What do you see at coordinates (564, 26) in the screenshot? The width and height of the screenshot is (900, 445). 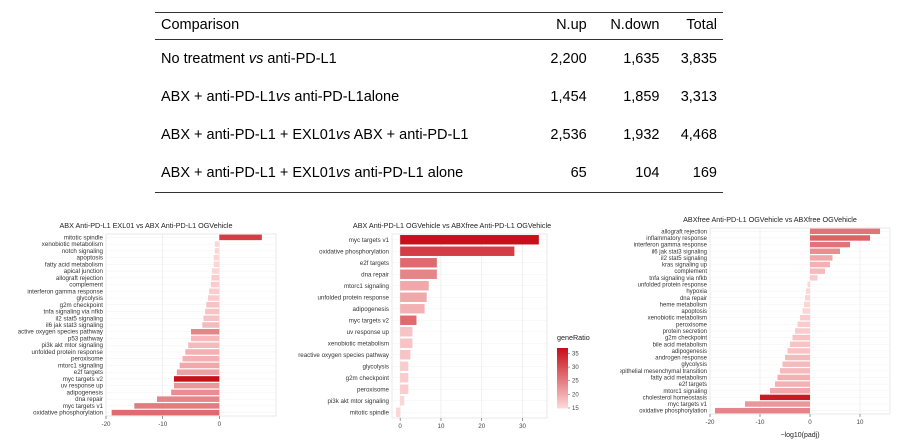 I see `header-n-up: N.up` at bounding box center [564, 26].